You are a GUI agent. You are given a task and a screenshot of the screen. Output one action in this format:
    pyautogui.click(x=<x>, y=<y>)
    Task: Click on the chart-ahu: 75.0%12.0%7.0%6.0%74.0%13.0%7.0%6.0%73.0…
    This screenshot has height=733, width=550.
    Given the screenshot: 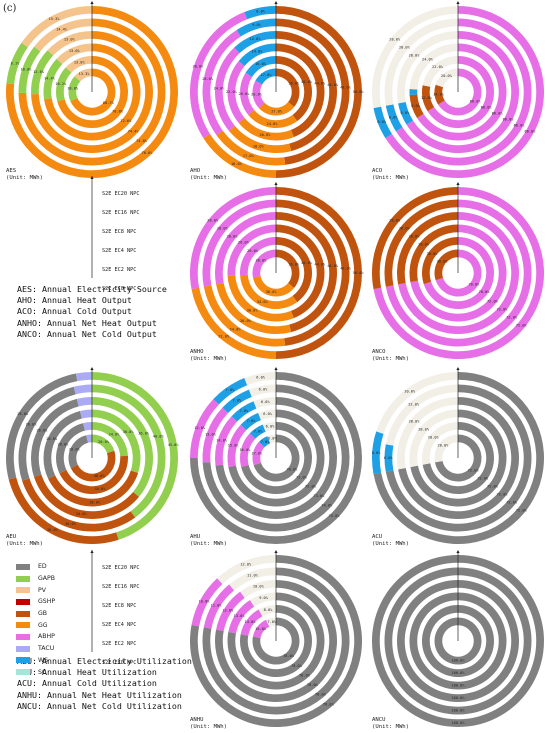 What is the action you would take?
    pyautogui.click(x=276, y=457)
    